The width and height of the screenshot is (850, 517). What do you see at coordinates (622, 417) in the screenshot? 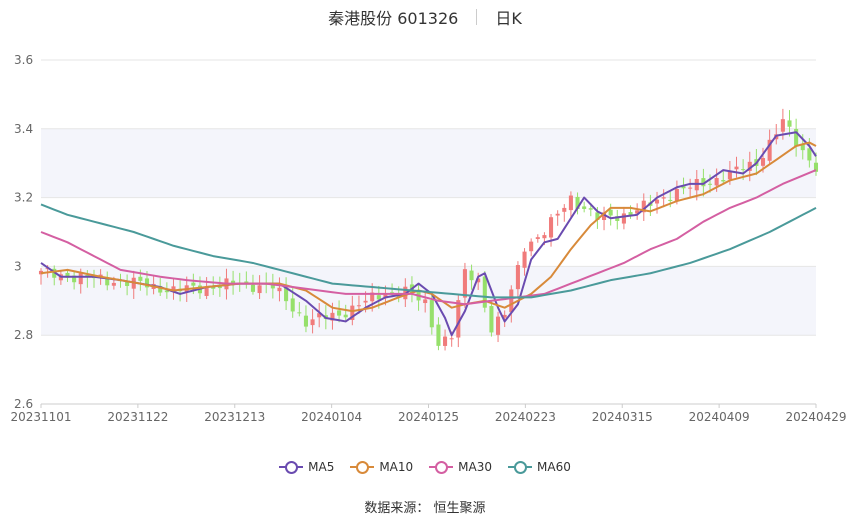
I see `x-tick-label: 20240315` at bounding box center [622, 417].